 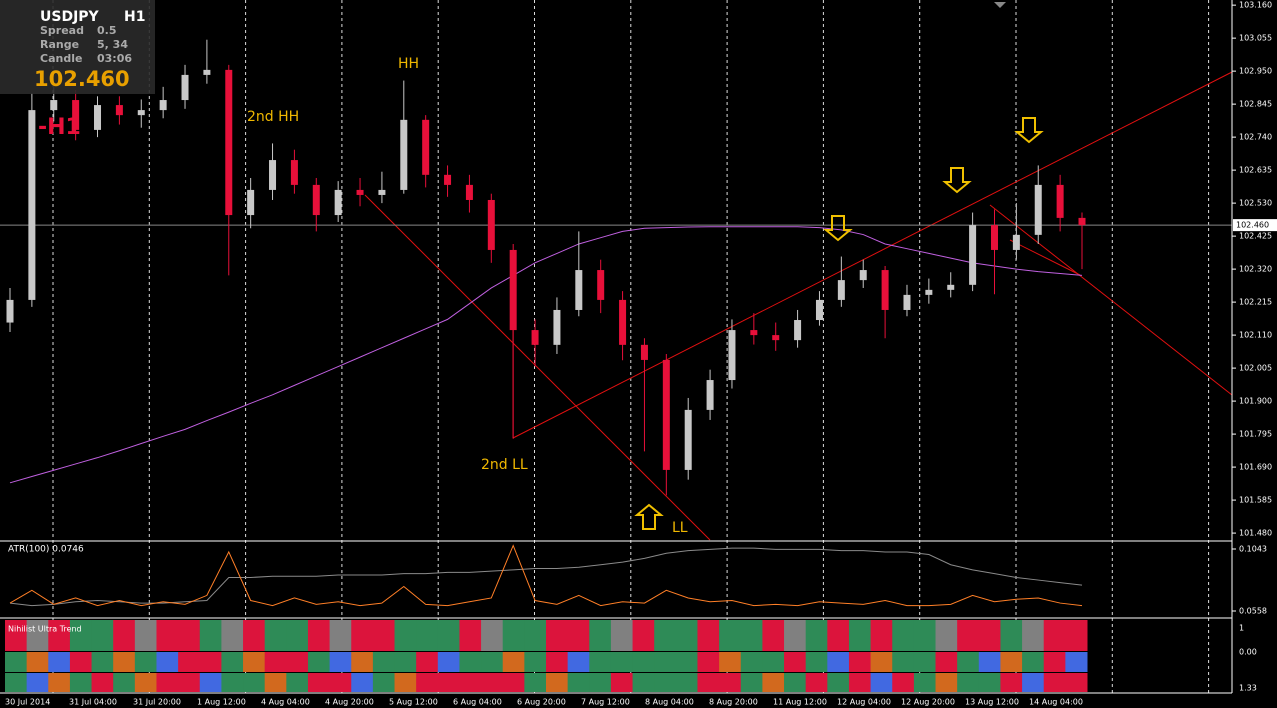 I want to click on x-tick-label: 13 Aug 12:00, so click(x=992, y=702).